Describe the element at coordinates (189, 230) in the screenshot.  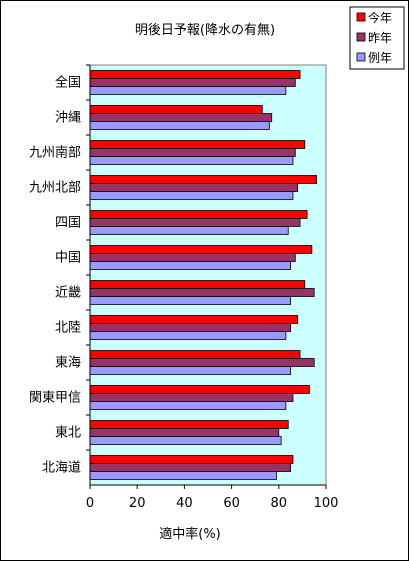
I see `bar-例年-四国` at that location.